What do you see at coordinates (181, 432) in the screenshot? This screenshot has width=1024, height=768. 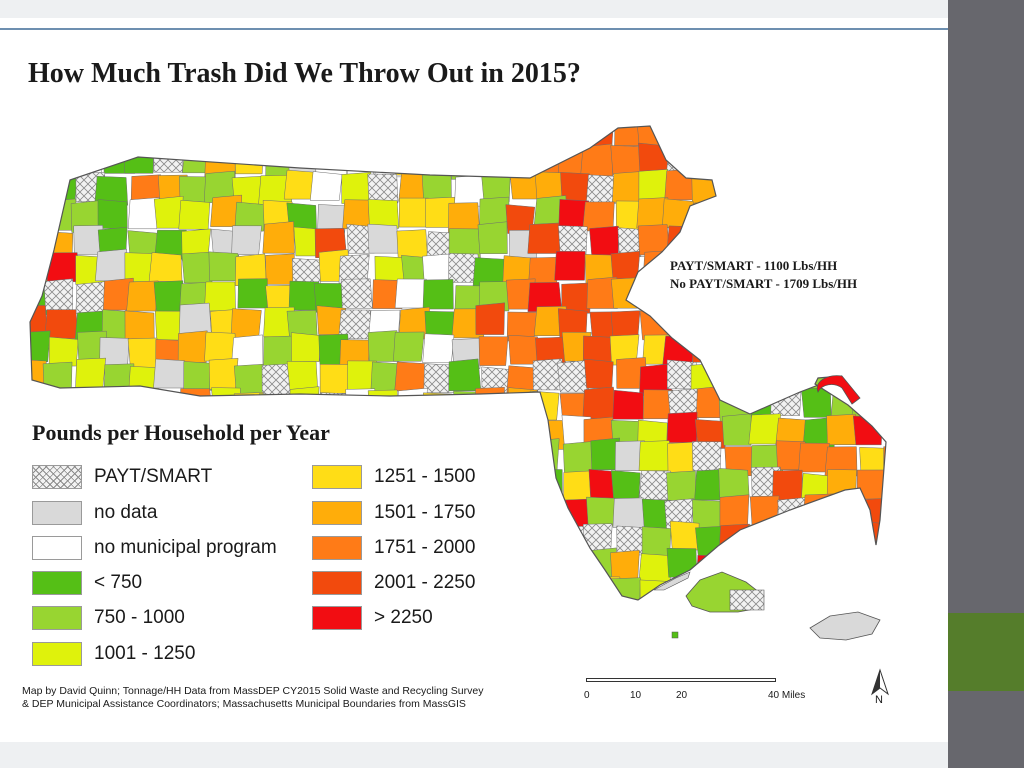 I see `legend-title: Pounds per Household per Year` at bounding box center [181, 432].